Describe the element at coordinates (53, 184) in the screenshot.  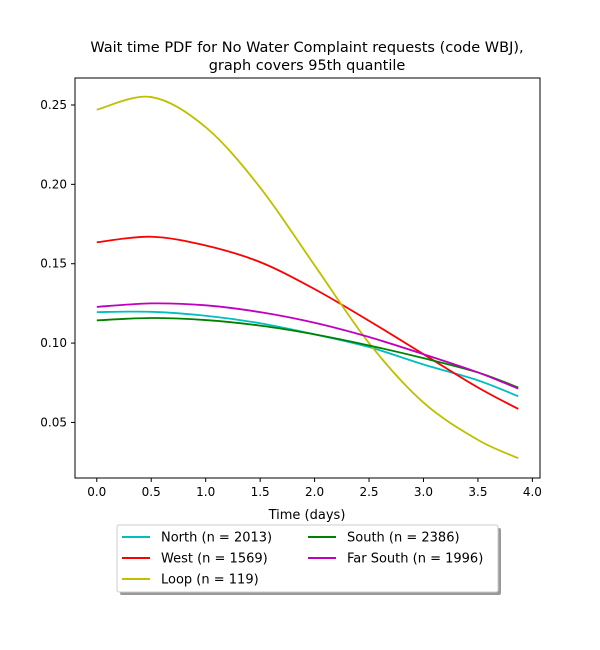
I see `y-tick-label: 0.20` at that location.